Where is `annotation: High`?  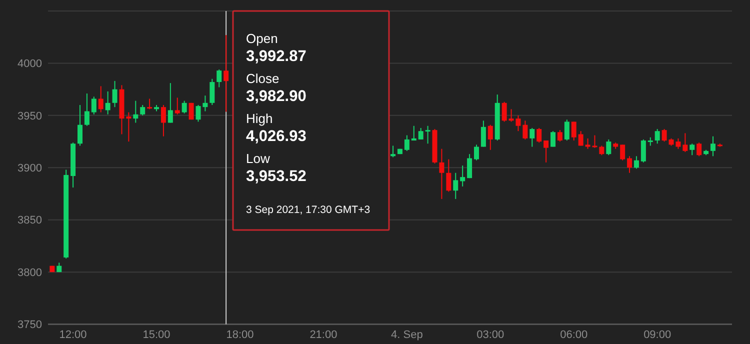 annotation: High is located at coordinates (259, 118).